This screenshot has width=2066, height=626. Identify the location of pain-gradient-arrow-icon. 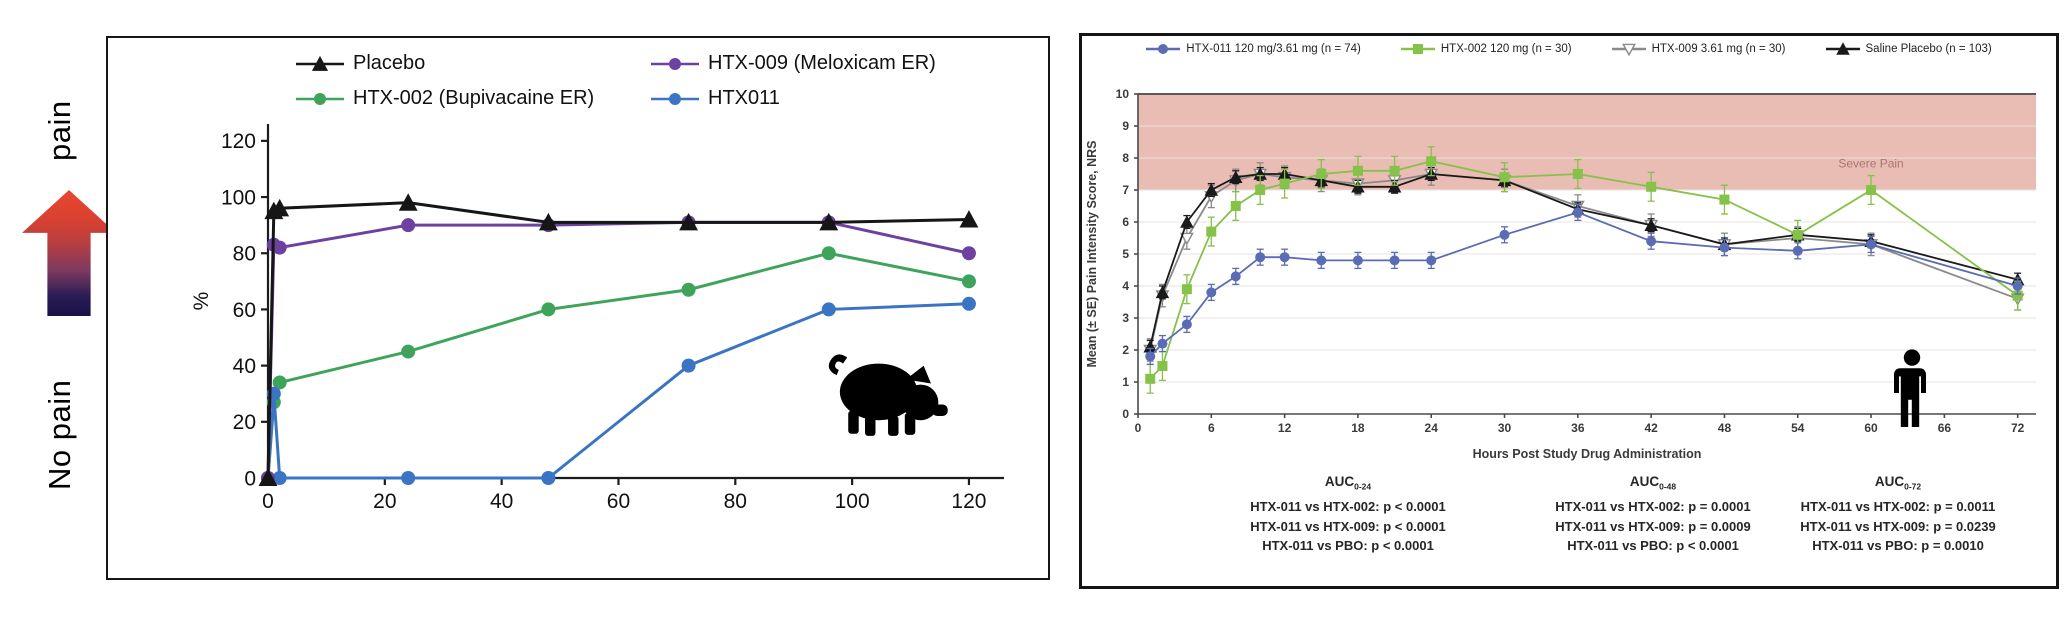
(69, 253).